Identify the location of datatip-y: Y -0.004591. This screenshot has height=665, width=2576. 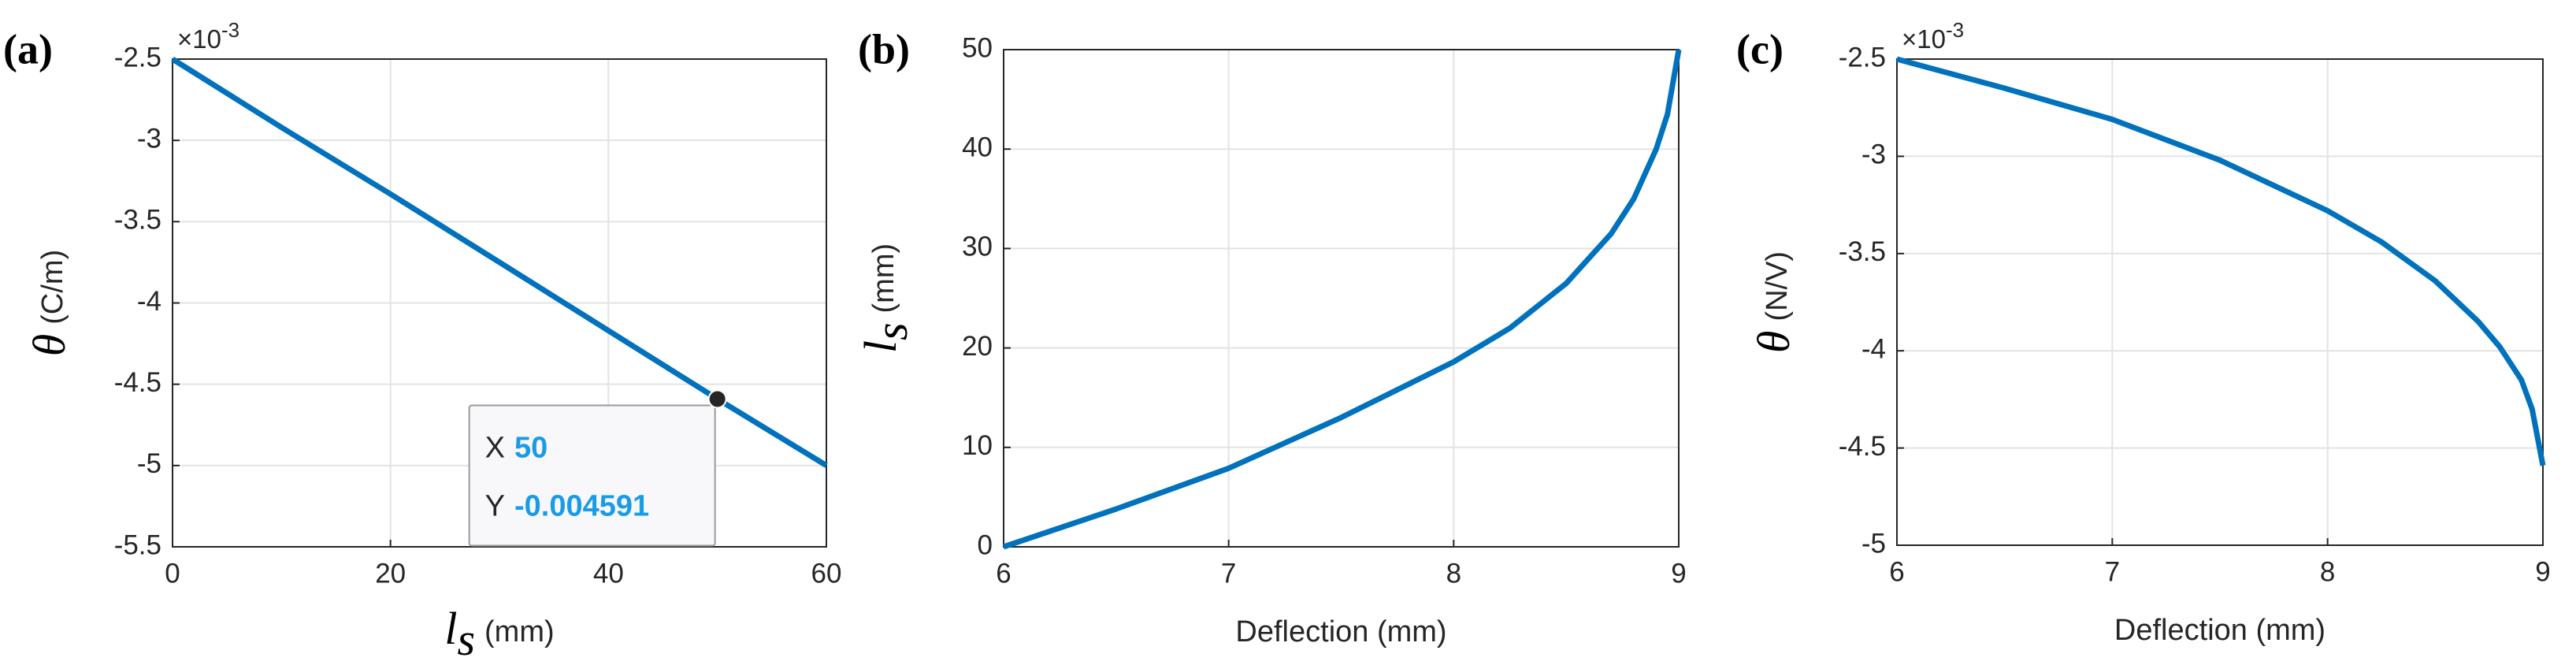
(567, 505).